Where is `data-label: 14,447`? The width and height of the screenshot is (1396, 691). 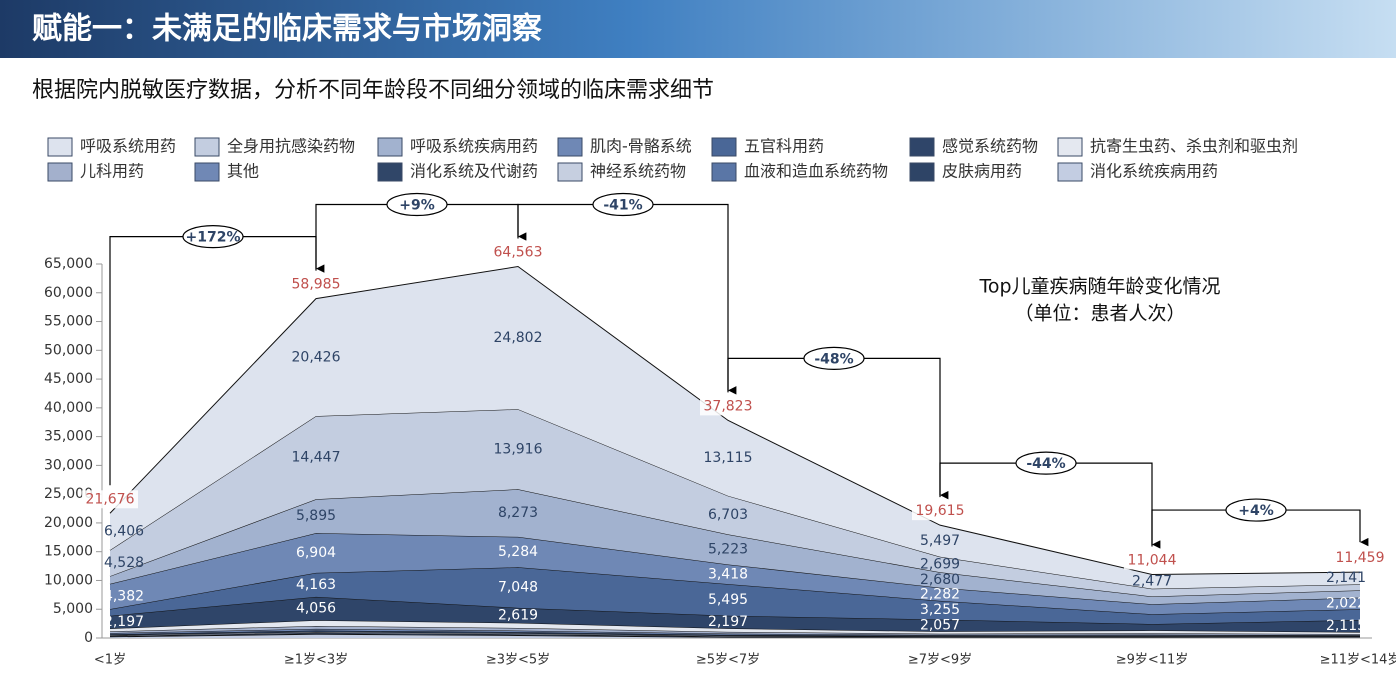 data-label: 14,447 is located at coordinates (316, 458).